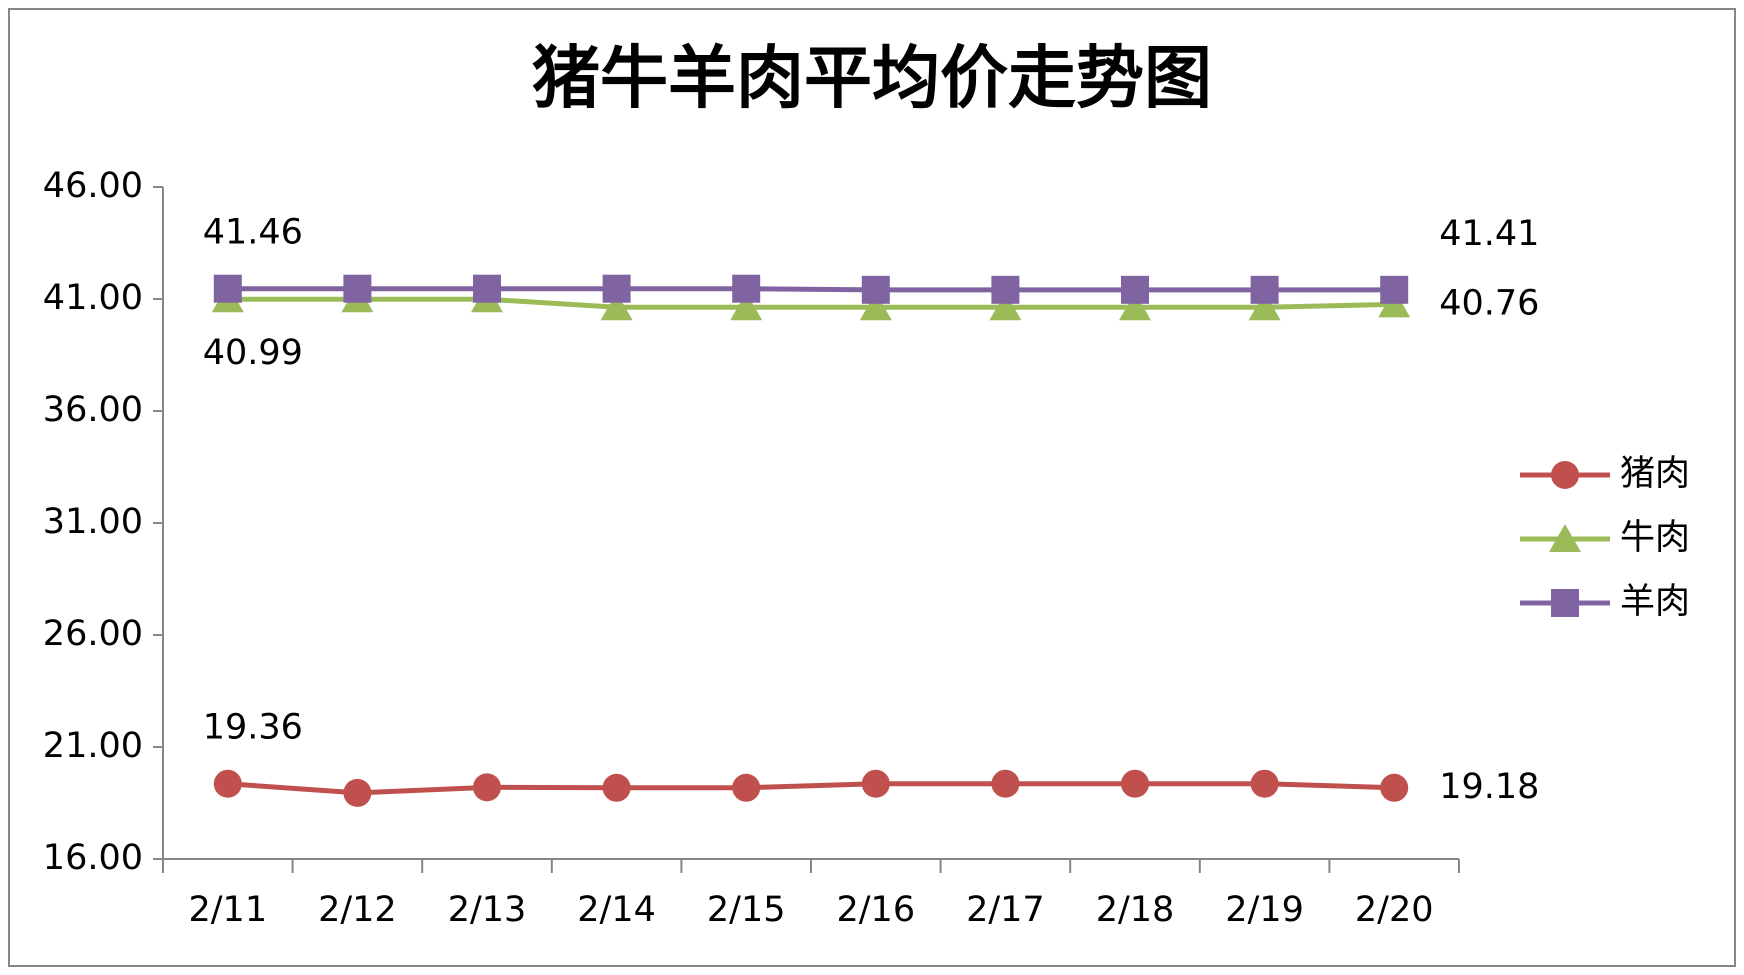 This screenshot has width=1744, height=975. I want to click on x-tick-label: 2/15, so click(746, 910).